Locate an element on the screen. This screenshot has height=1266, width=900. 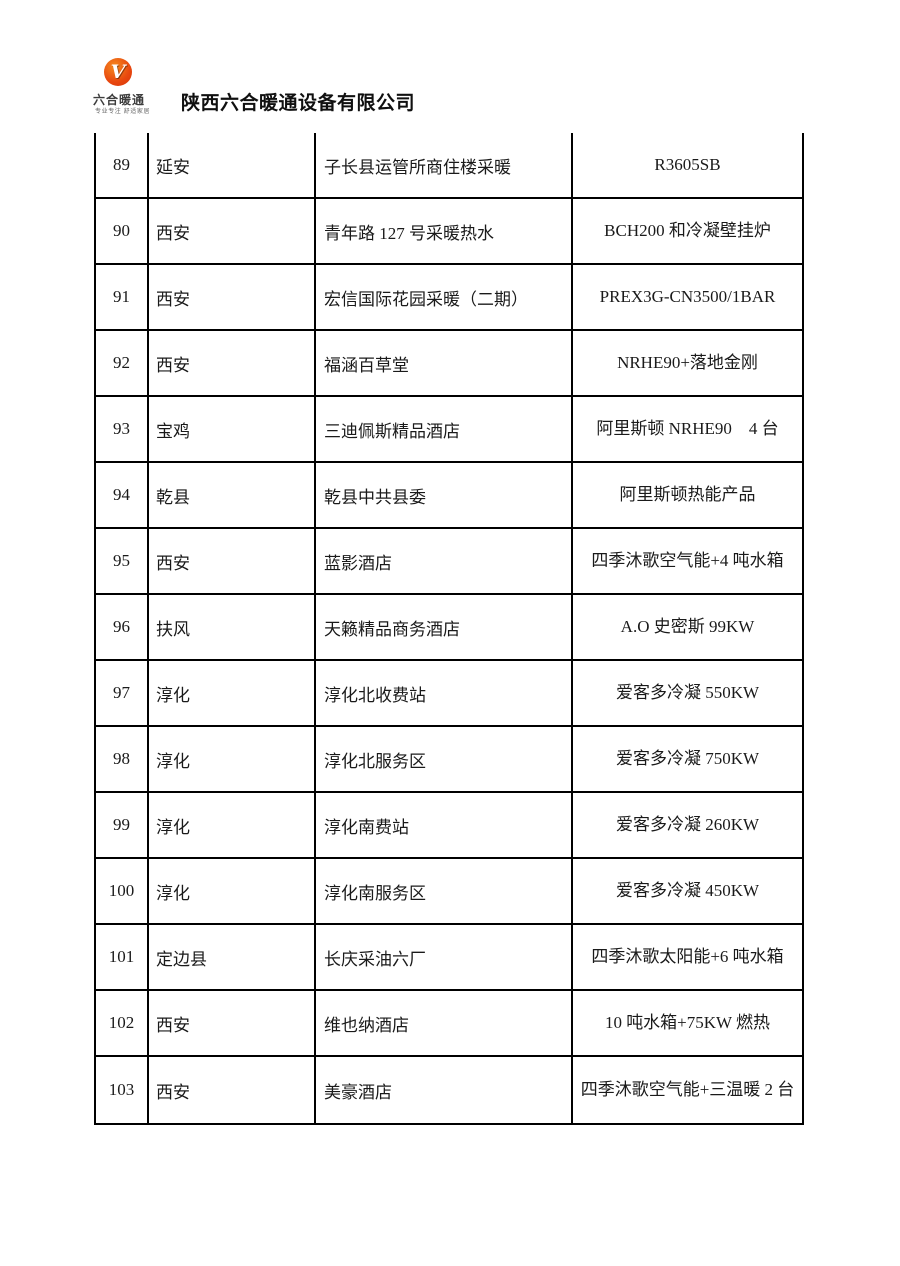
project-cell-text: 宏信国际花园采暖（二期） is located at coordinates (426, 299).